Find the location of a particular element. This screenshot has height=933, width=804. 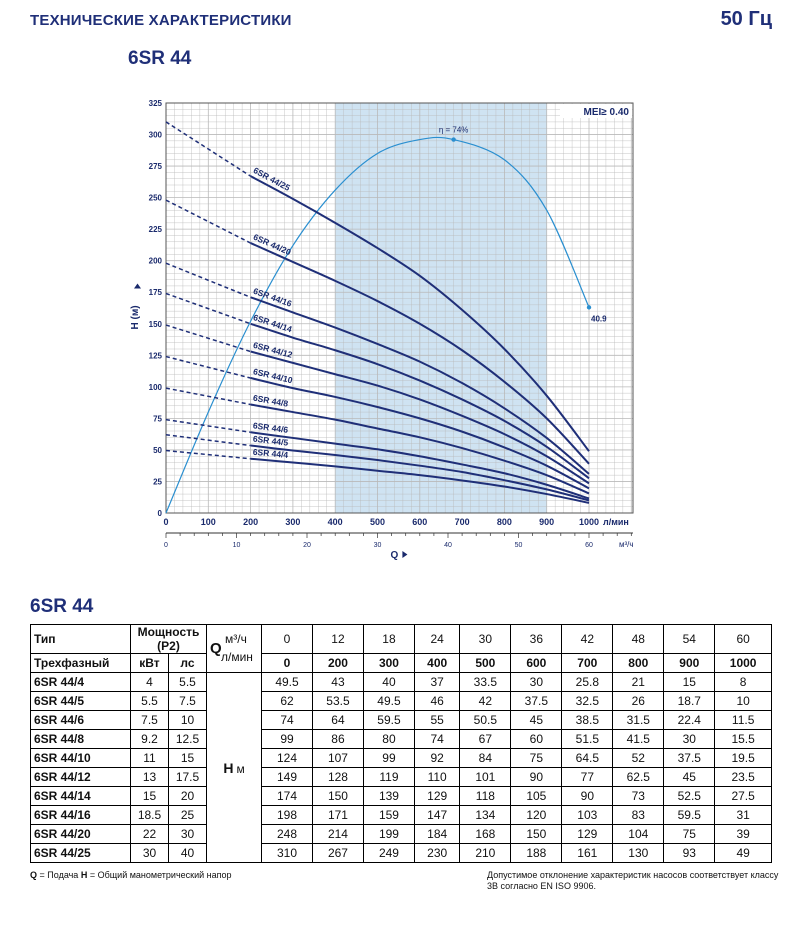

h-value-cell: 25.8 is located at coordinates (587, 682).